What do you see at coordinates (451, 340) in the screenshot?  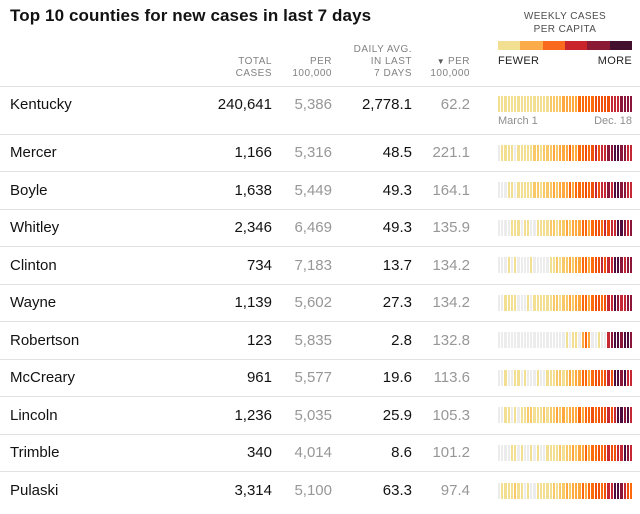 I see `daily-per-100k-value: 132.8` at bounding box center [451, 340].